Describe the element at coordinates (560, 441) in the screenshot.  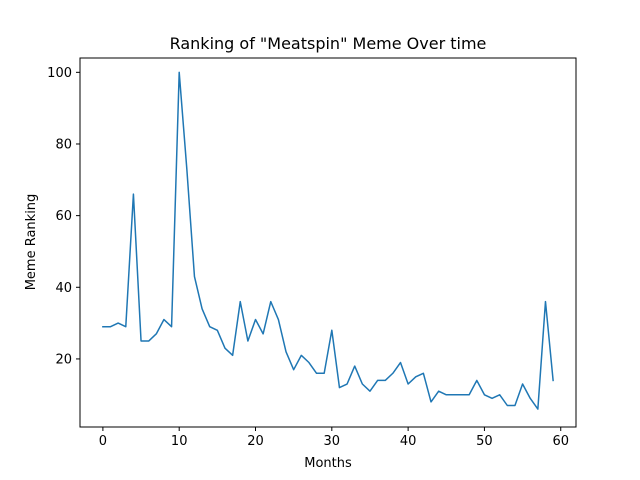
I see `x-tick-label: 60` at that location.